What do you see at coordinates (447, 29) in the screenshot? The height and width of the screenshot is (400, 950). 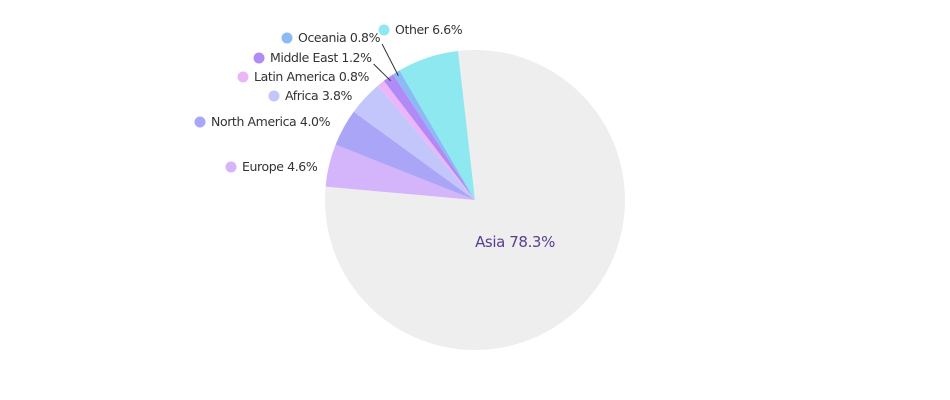 I see `label-value: 6.6%` at bounding box center [447, 29].